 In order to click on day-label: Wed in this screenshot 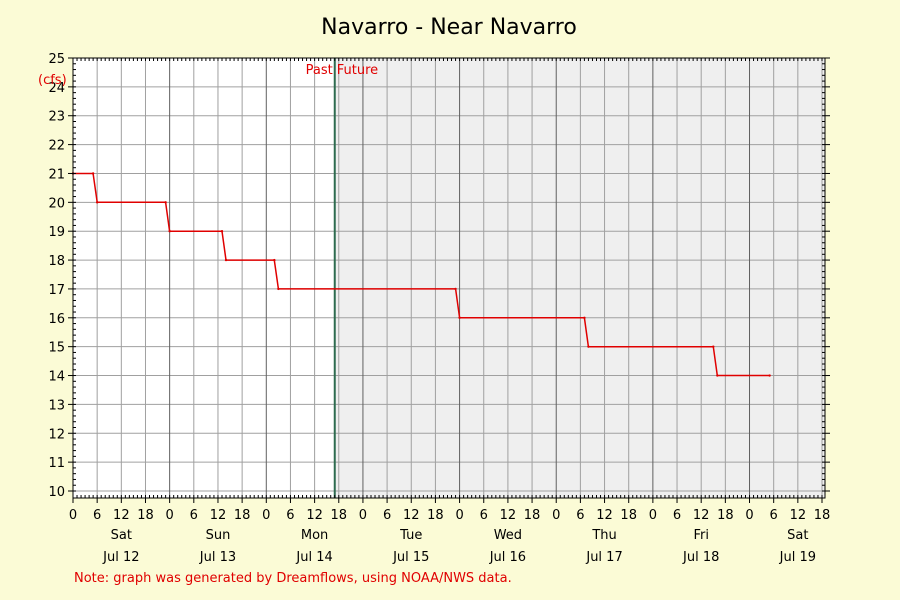, I will do `click(508, 535)`.